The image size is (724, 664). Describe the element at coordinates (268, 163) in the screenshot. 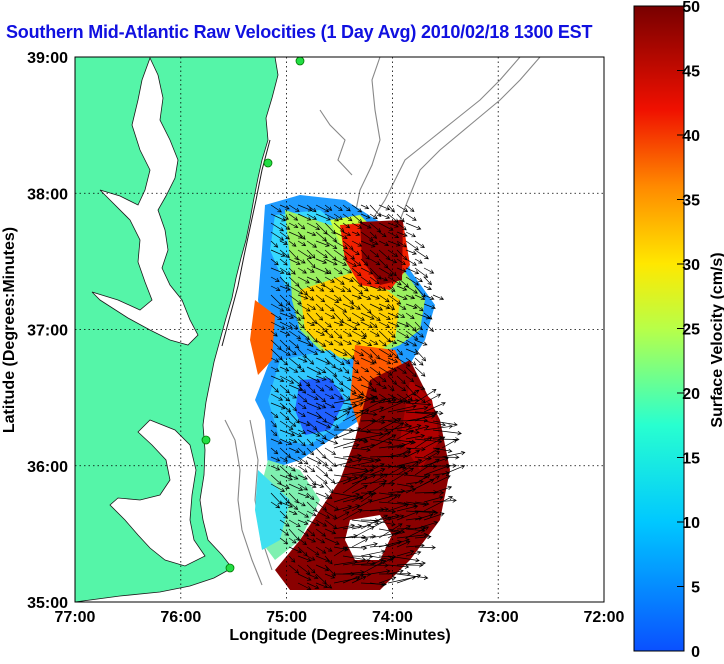

I see `station-marker` at that location.